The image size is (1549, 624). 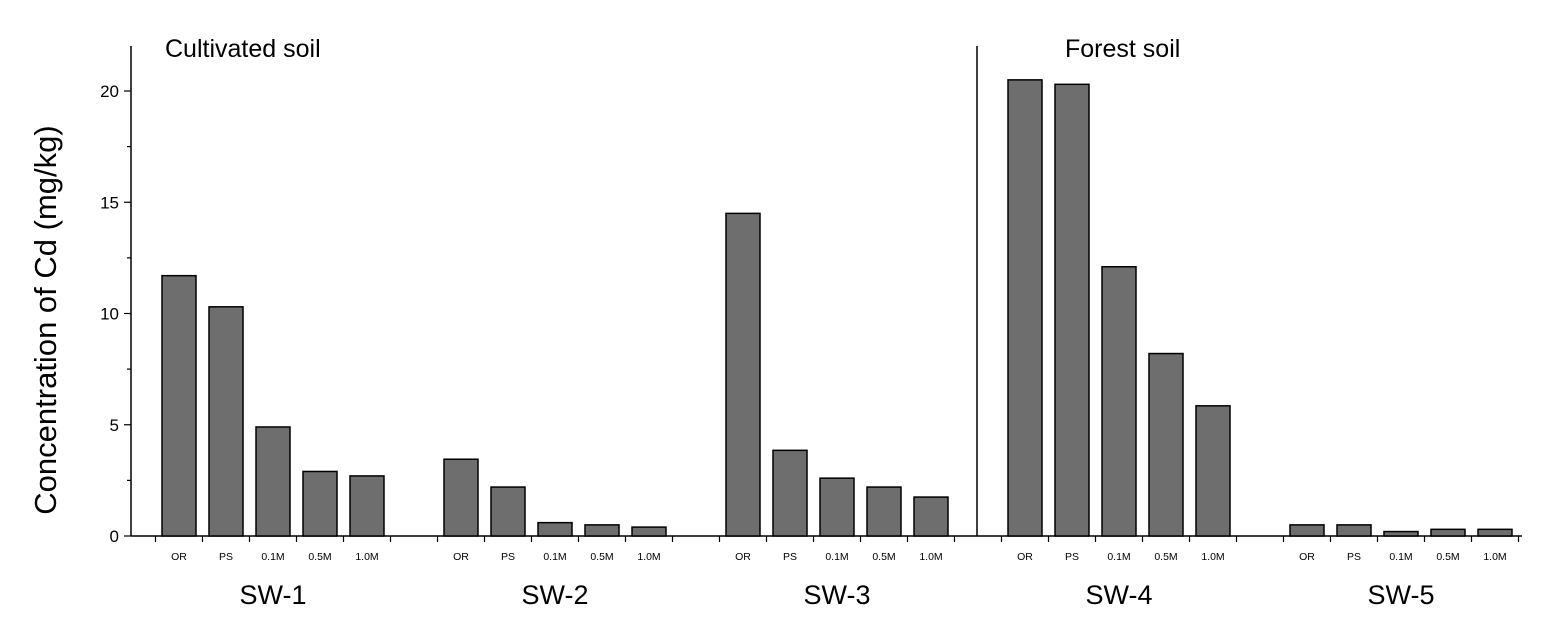 I want to click on bar-sw-4-ps, so click(x=1072, y=310).